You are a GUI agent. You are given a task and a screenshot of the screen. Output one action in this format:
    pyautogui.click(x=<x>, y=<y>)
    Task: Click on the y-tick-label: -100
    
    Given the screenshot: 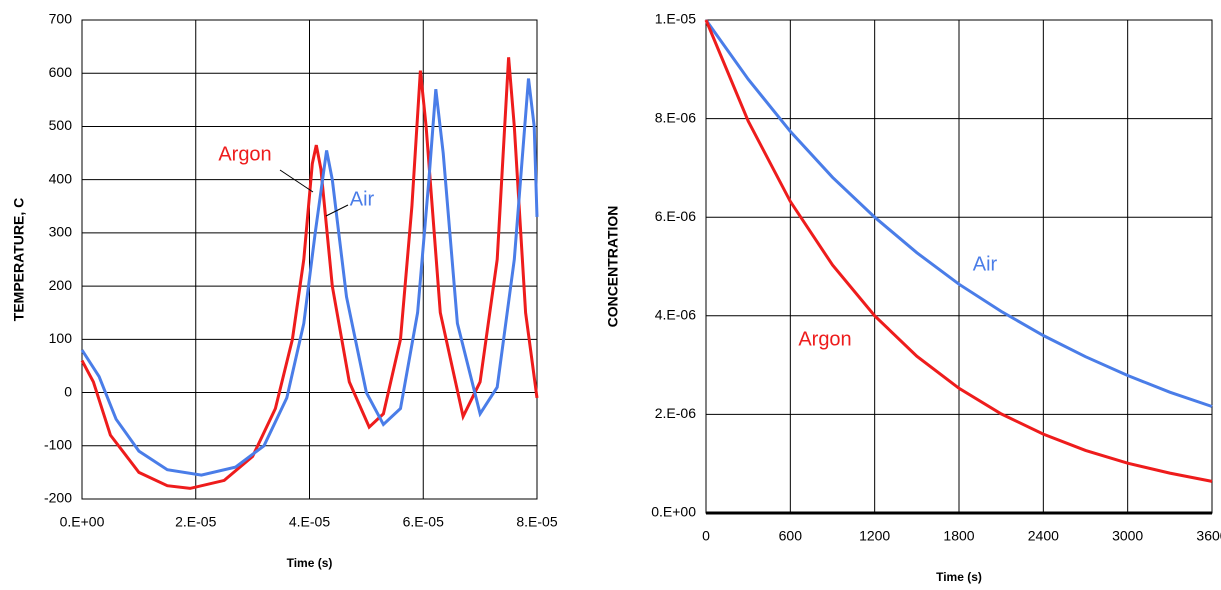 What is the action you would take?
    pyautogui.click(x=58, y=444)
    